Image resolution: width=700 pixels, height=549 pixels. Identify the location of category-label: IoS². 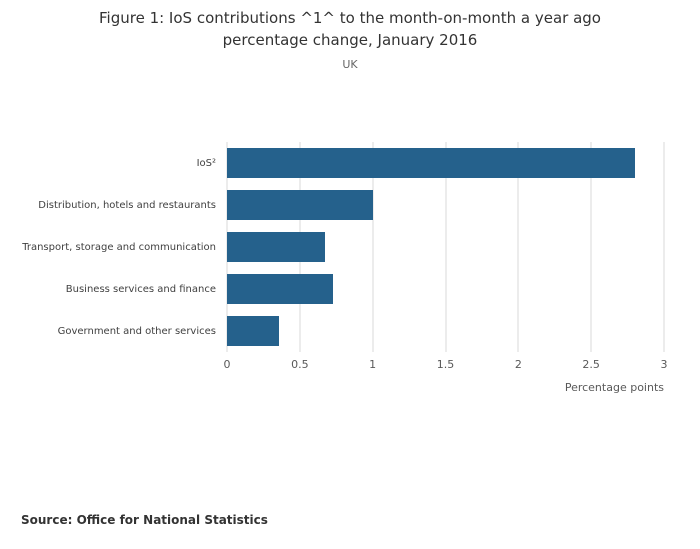
(206, 163).